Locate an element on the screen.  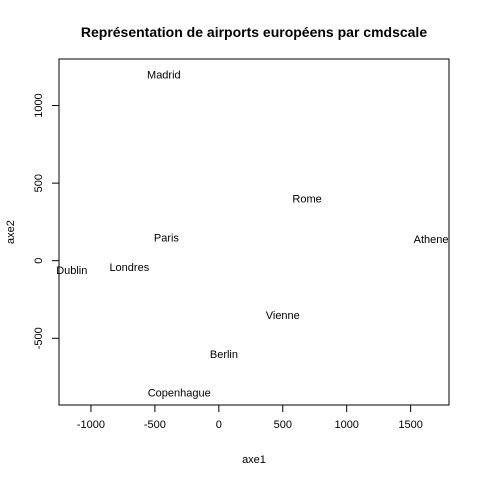
point-label: Copenhague is located at coordinates (179, 394).